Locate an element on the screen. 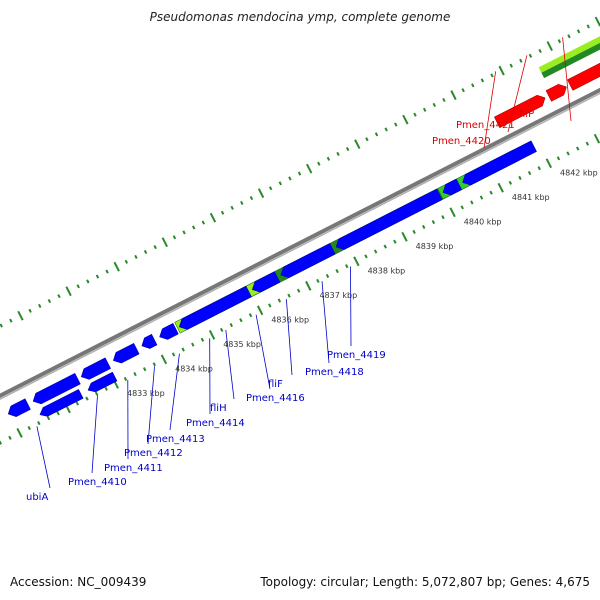  gene-label-reverse: fliF is located at coordinates (275, 384).